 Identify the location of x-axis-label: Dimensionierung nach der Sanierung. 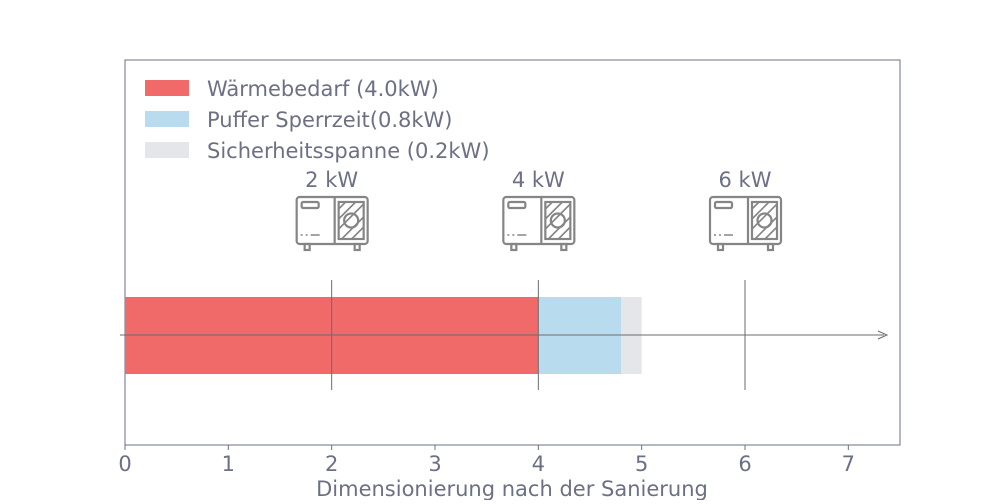
(512, 488).